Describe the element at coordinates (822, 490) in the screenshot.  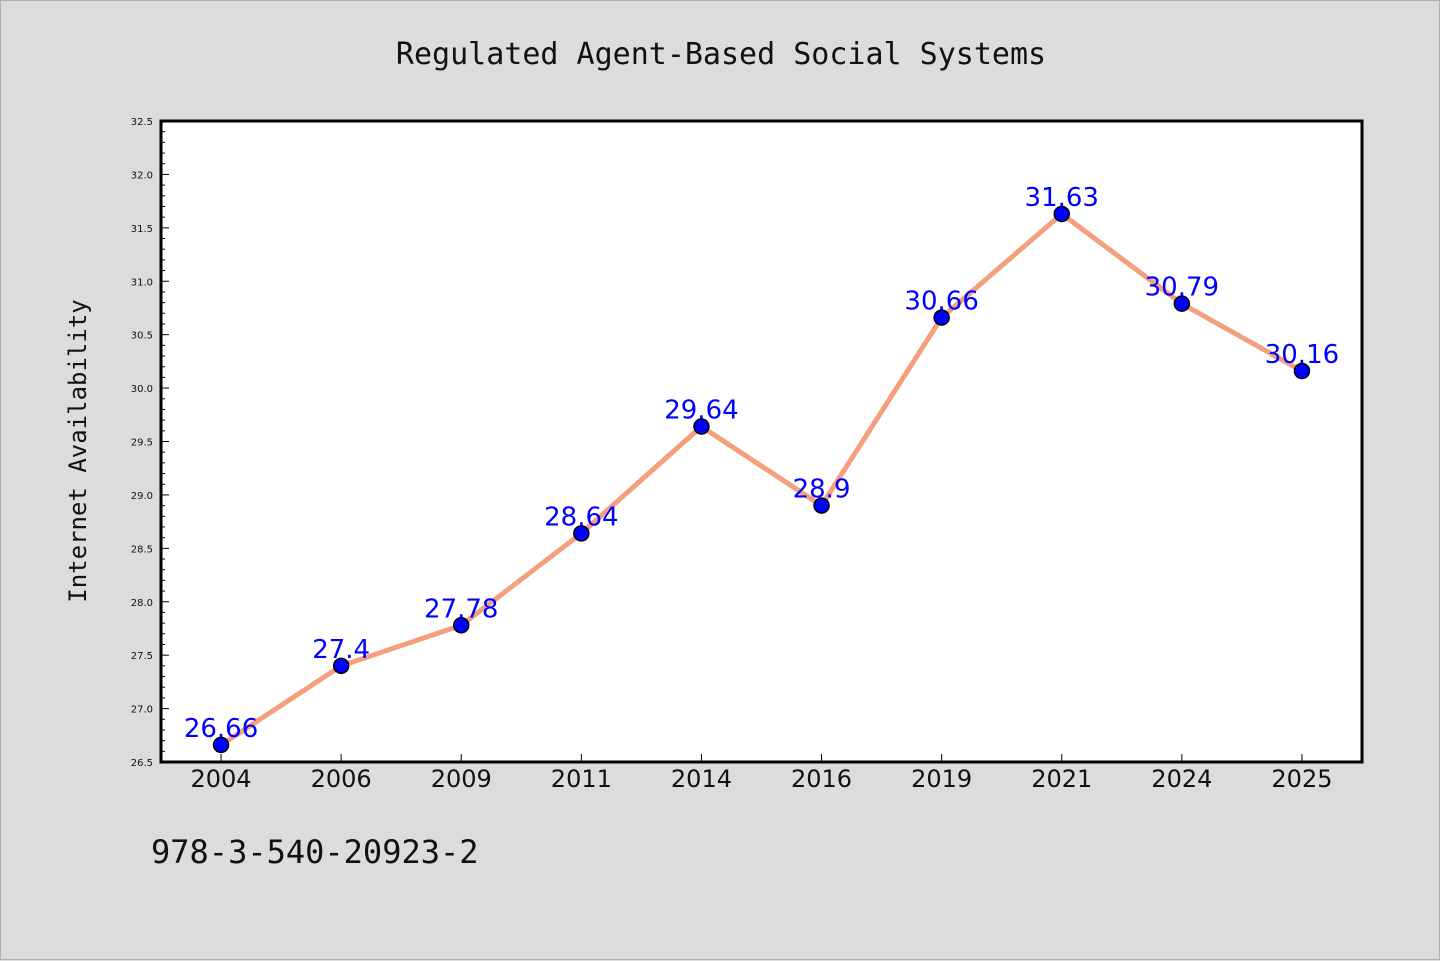
I see `data-label: 28.9` at that location.